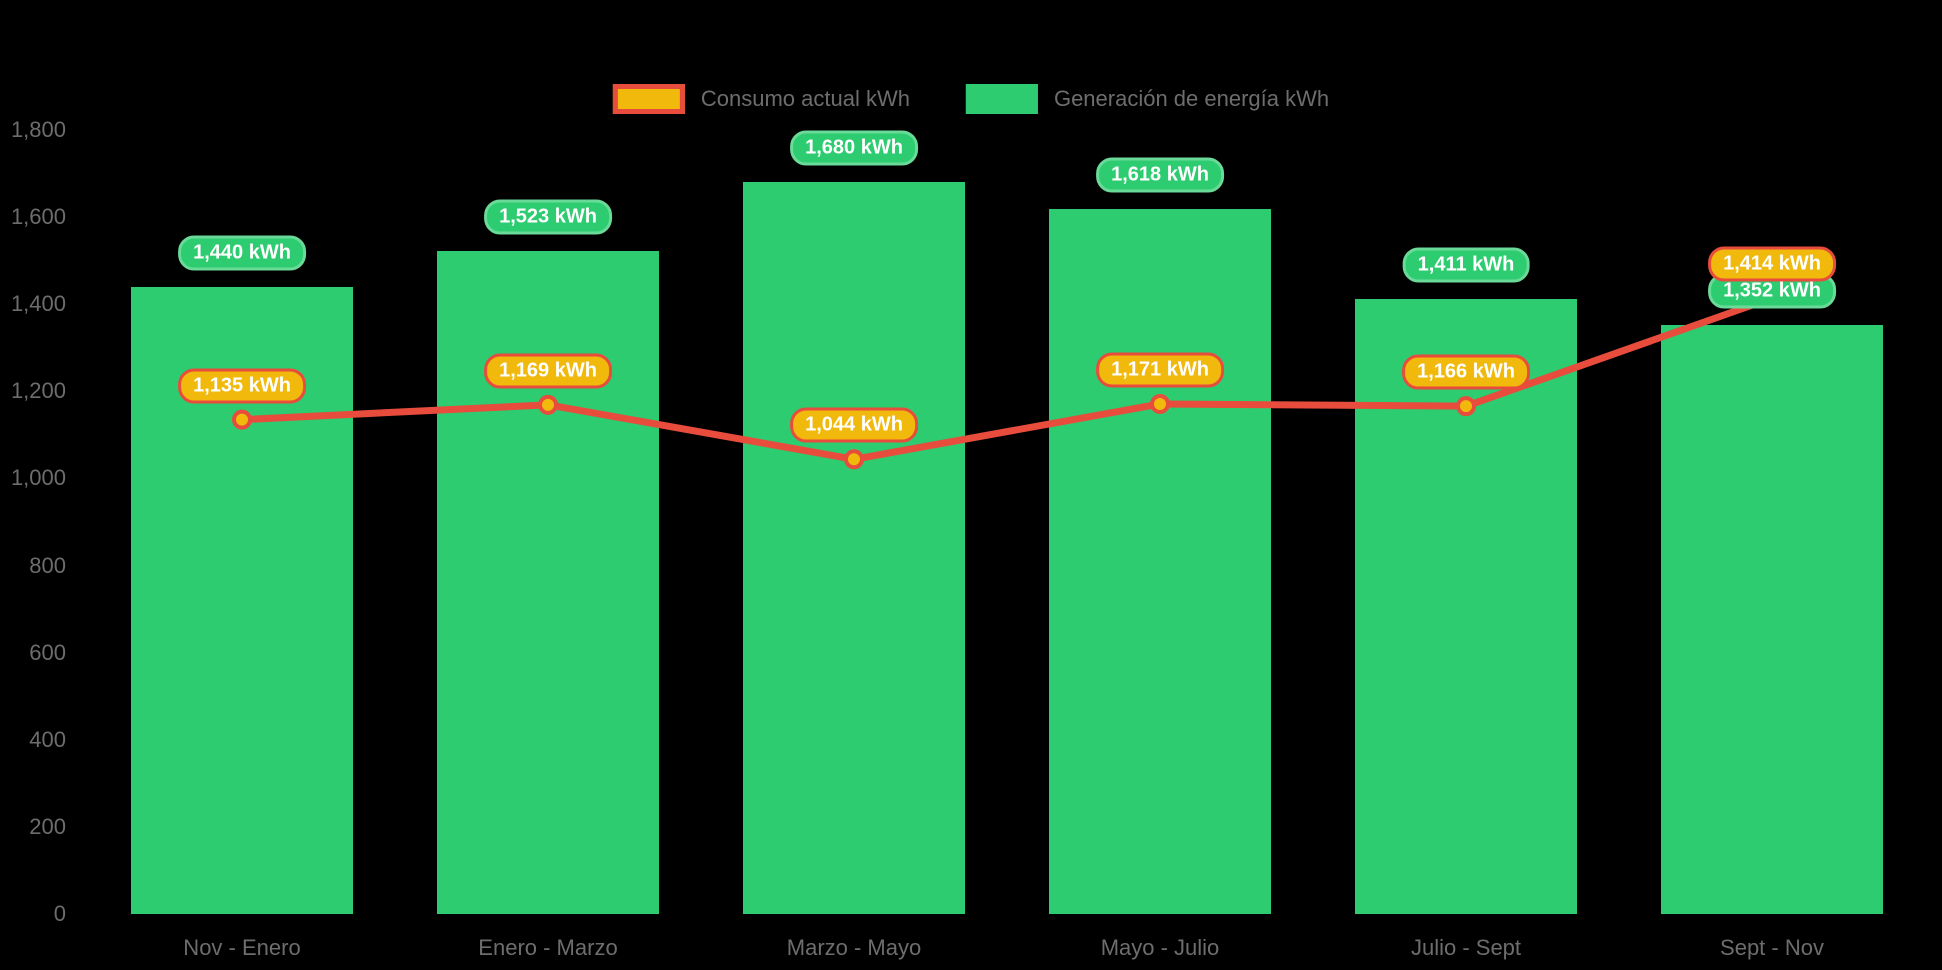 This screenshot has width=1942, height=970. What do you see at coordinates (242, 947) in the screenshot?
I see `x-axis-category-label: Nov - Enero` at bounding box center [242, 947].